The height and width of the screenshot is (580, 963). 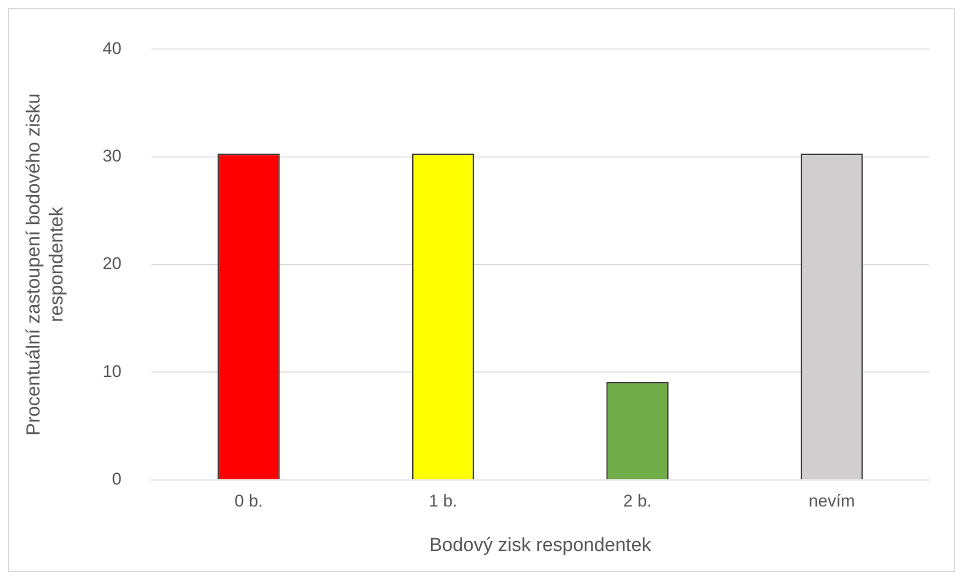 I want to click on x-tick-label: 1 b., so click(x=443, y=501).